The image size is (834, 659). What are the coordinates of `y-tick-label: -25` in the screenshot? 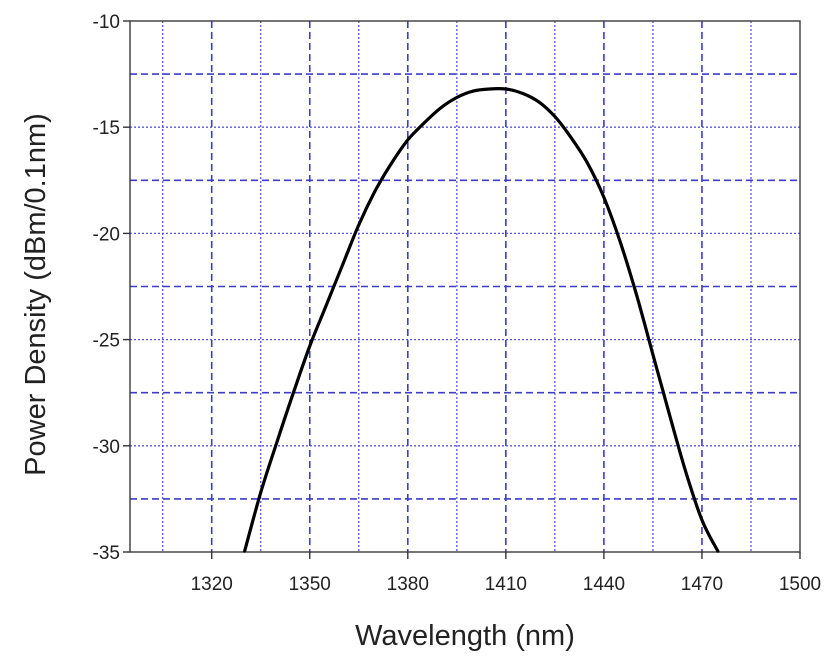 It's located at (106, 341).